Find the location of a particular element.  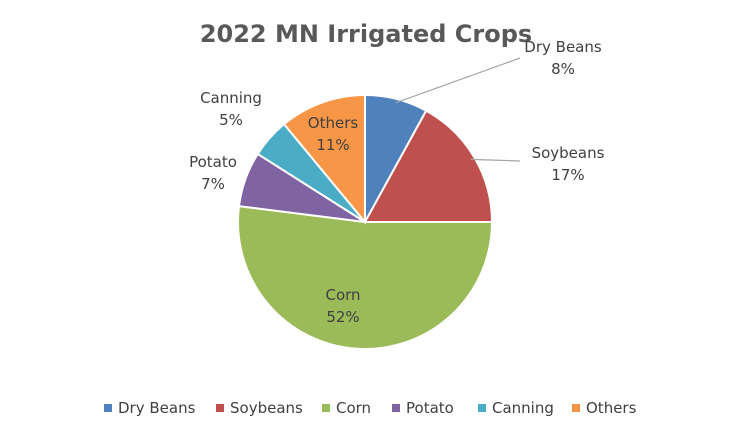

legend-label-soybeans: Soybeans is located at coordinates (266, 408).